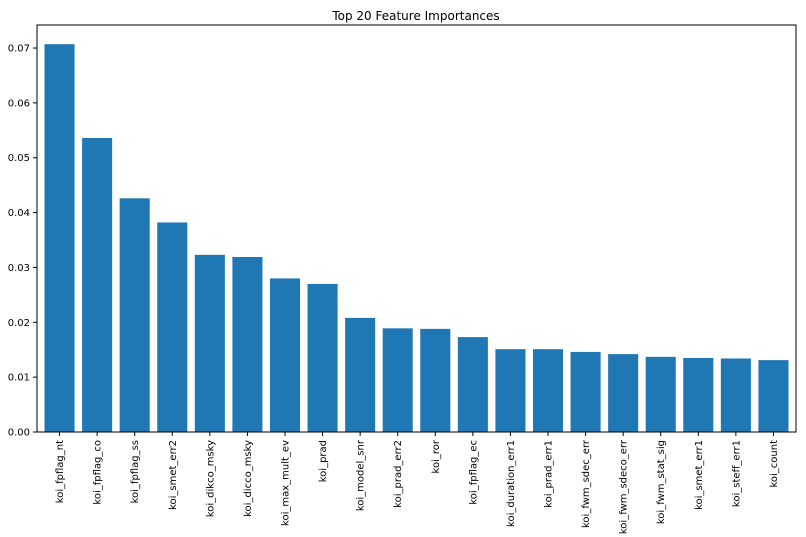 This screenshot has width=806, height=537. Describe the element at coordinates (322, 357) in the screenshot. I see `bar-koi_prad` at that location.